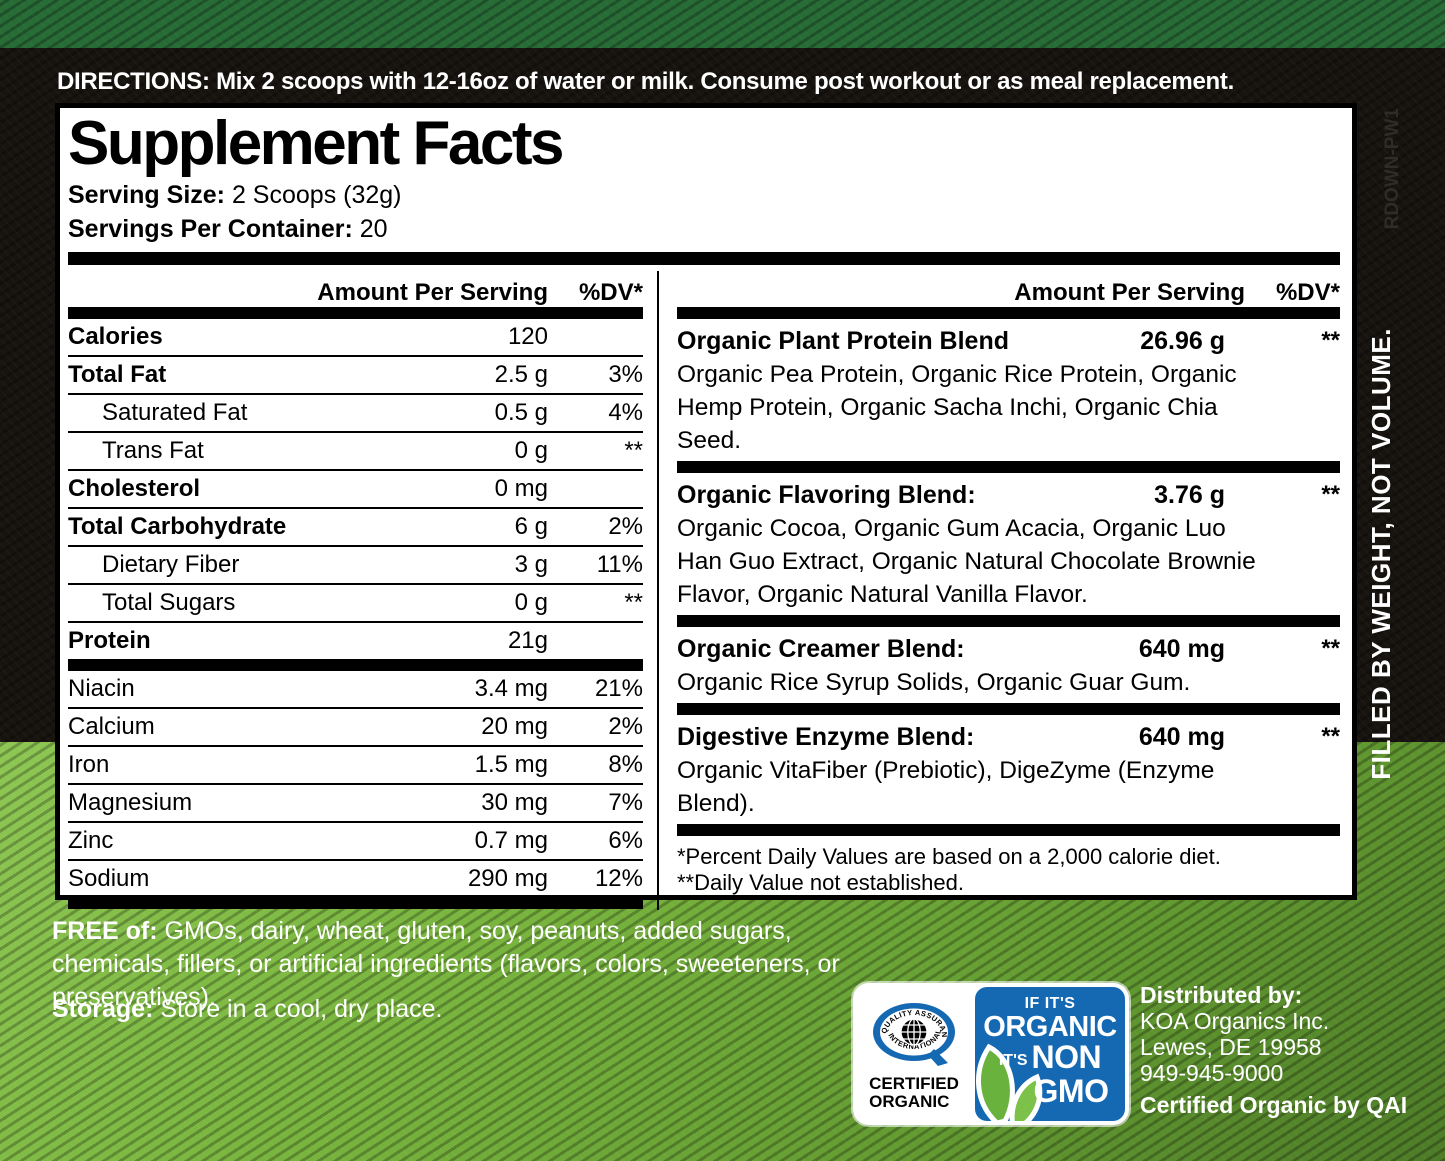 The image size is (1445, 1161). Describe the element at coordinates (146, 195) in the screenshot. I see `serving-size-label: Serving Size:` at that location.